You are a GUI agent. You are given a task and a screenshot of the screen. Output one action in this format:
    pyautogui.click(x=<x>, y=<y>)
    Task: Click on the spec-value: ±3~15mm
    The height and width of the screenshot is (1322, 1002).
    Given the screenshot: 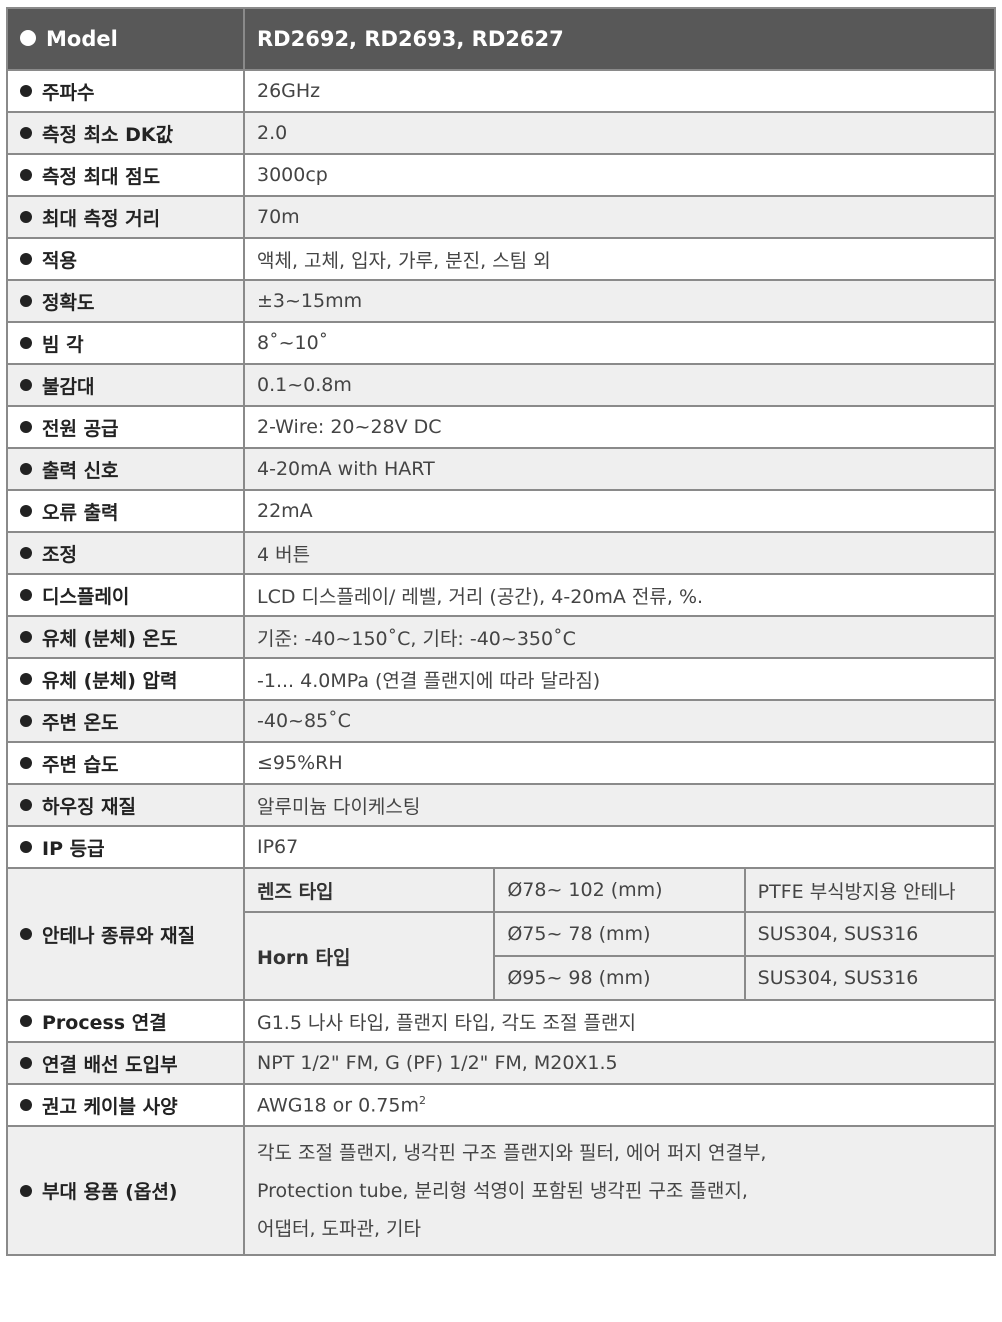 What is the action you would take?
    pyautogui.click(x=619, y=301)
    